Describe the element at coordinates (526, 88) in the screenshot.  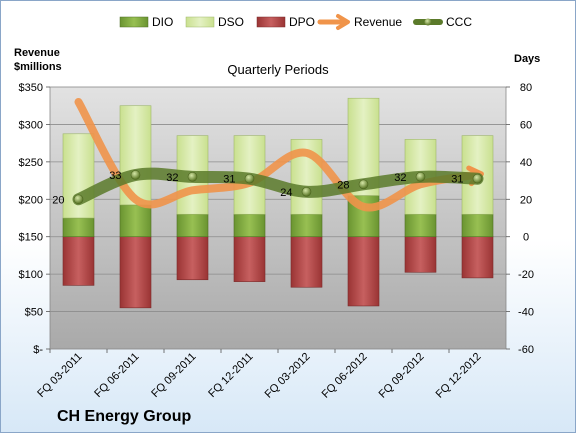
I see `right-tick-label: 80` at that location.